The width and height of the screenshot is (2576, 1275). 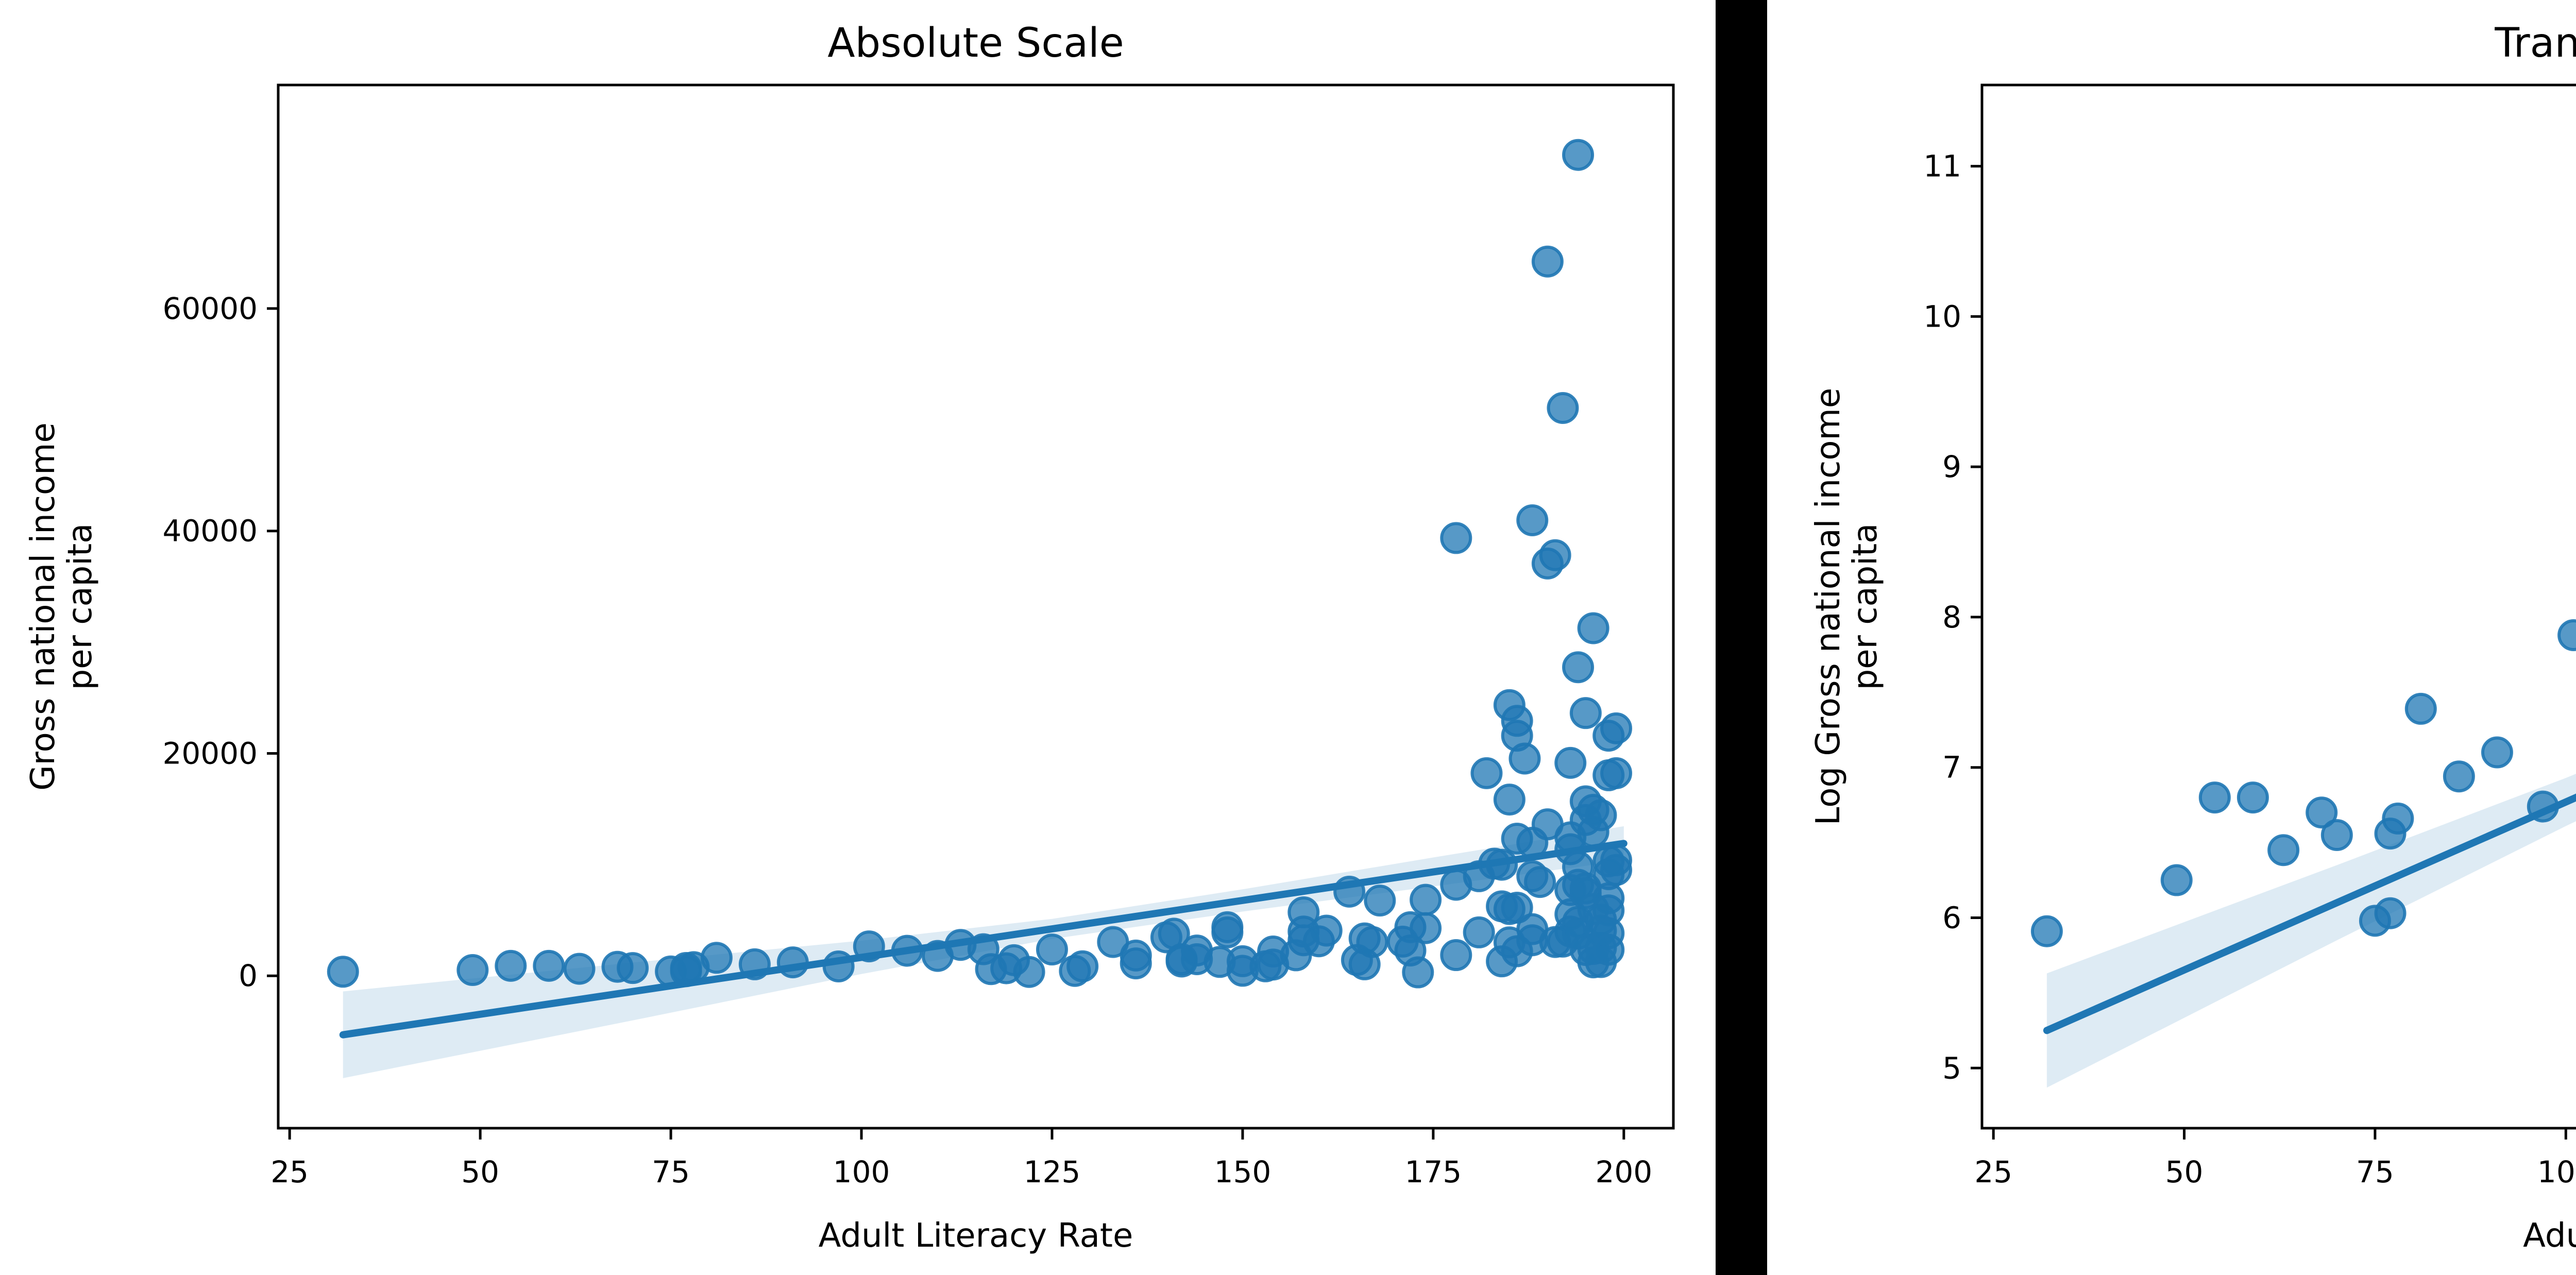 I want to click on y-tick-label: 60000, so click(x=210, y=308).